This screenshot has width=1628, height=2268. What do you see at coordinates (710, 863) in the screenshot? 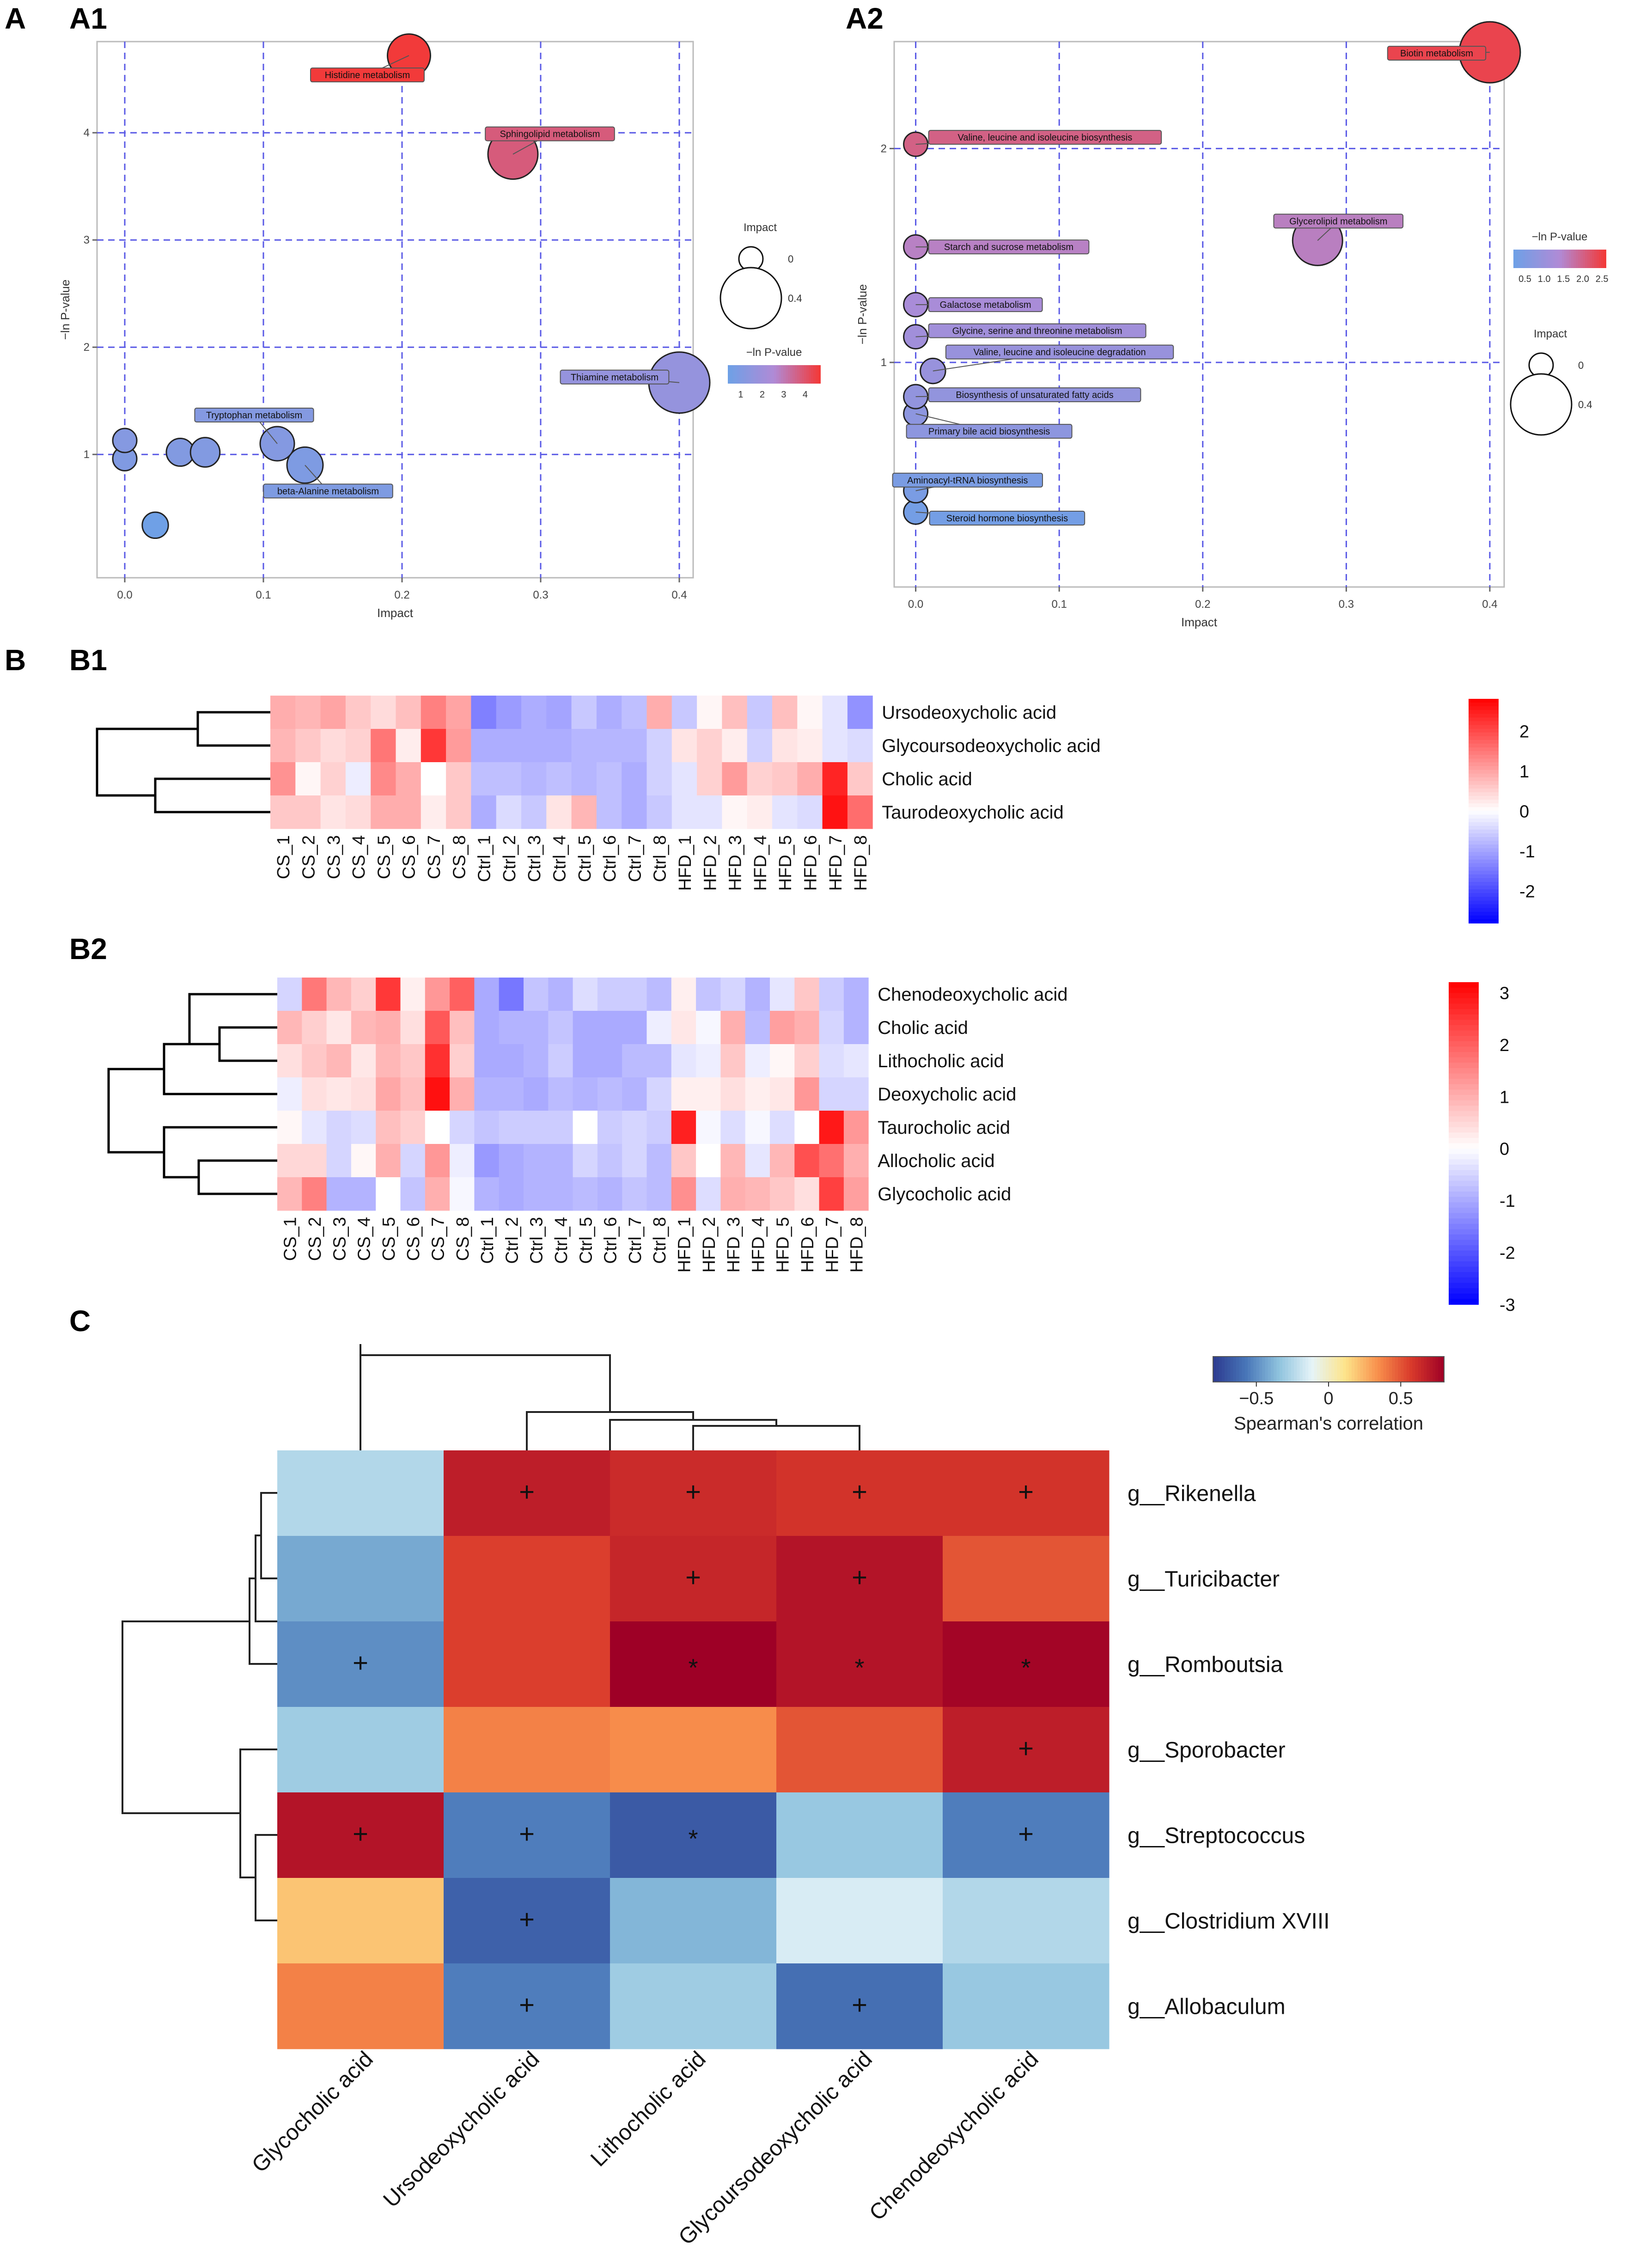
I see `column-label: HFD_2` at bounding box center [710, 863].